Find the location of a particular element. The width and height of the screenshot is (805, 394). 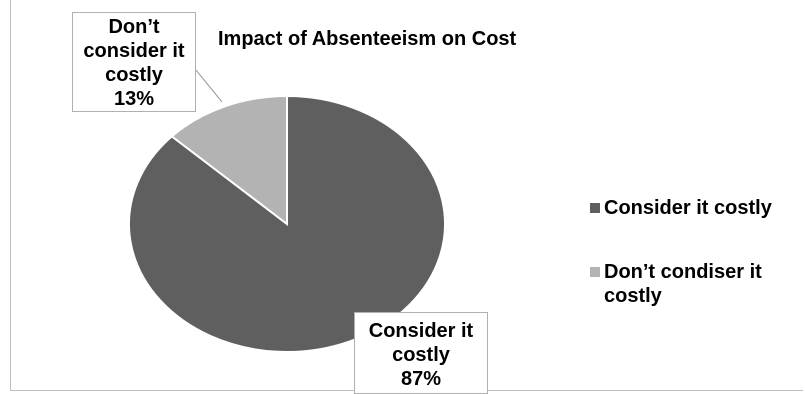

pie-slice-dont-consider-costly is located at coordinates (229, 160).